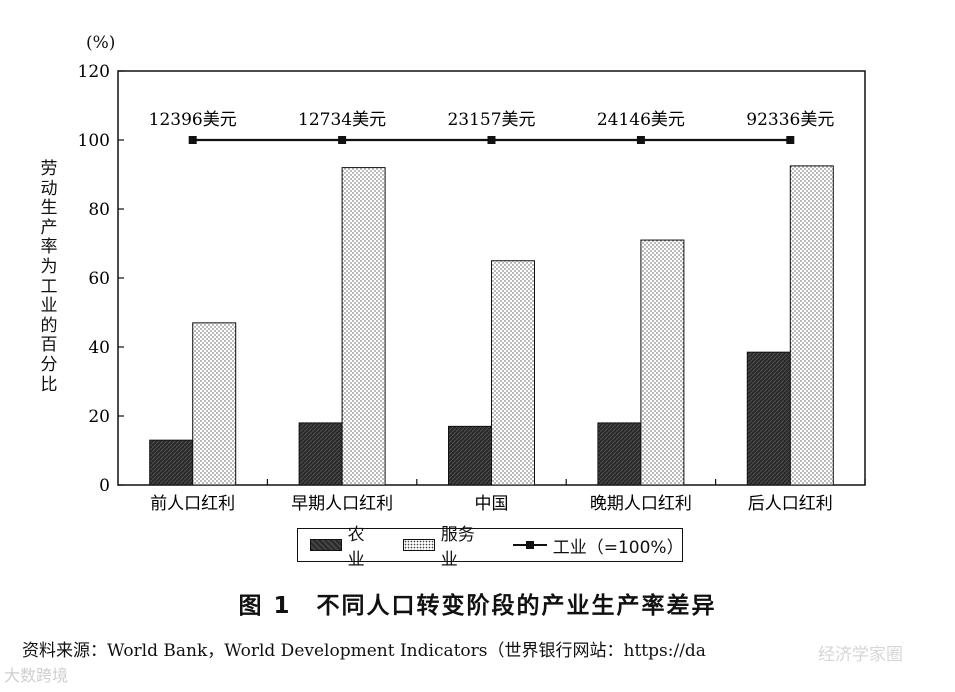  I want to click on watermark-bottom-left: 大数跨境, so click(36, 675).